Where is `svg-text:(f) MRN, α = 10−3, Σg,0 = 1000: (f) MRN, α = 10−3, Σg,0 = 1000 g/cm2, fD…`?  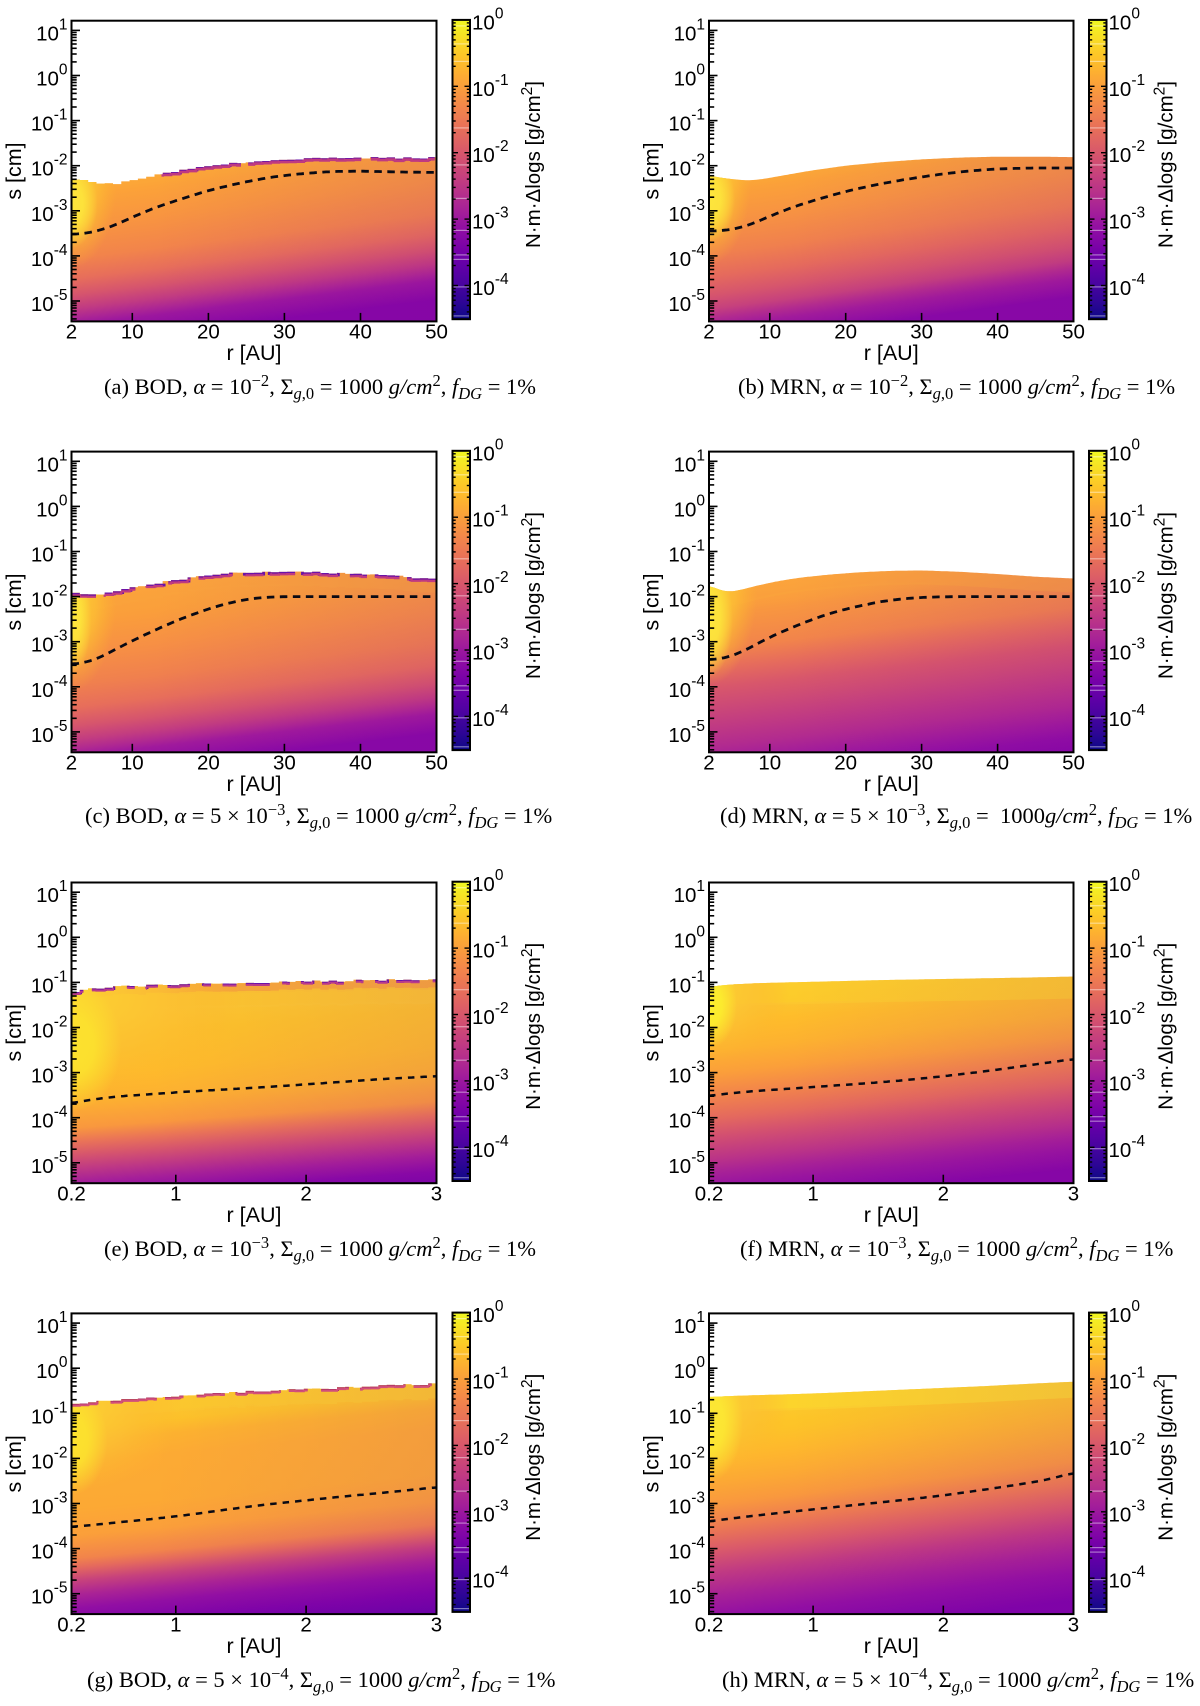 svg-text:(f) MRN, α = 10−3, Σg,0 = 1000: (f) MRN, α = 10−3, Σg,0 = 1000 g/cm2, fD… is located at coordinates (956, 1249).